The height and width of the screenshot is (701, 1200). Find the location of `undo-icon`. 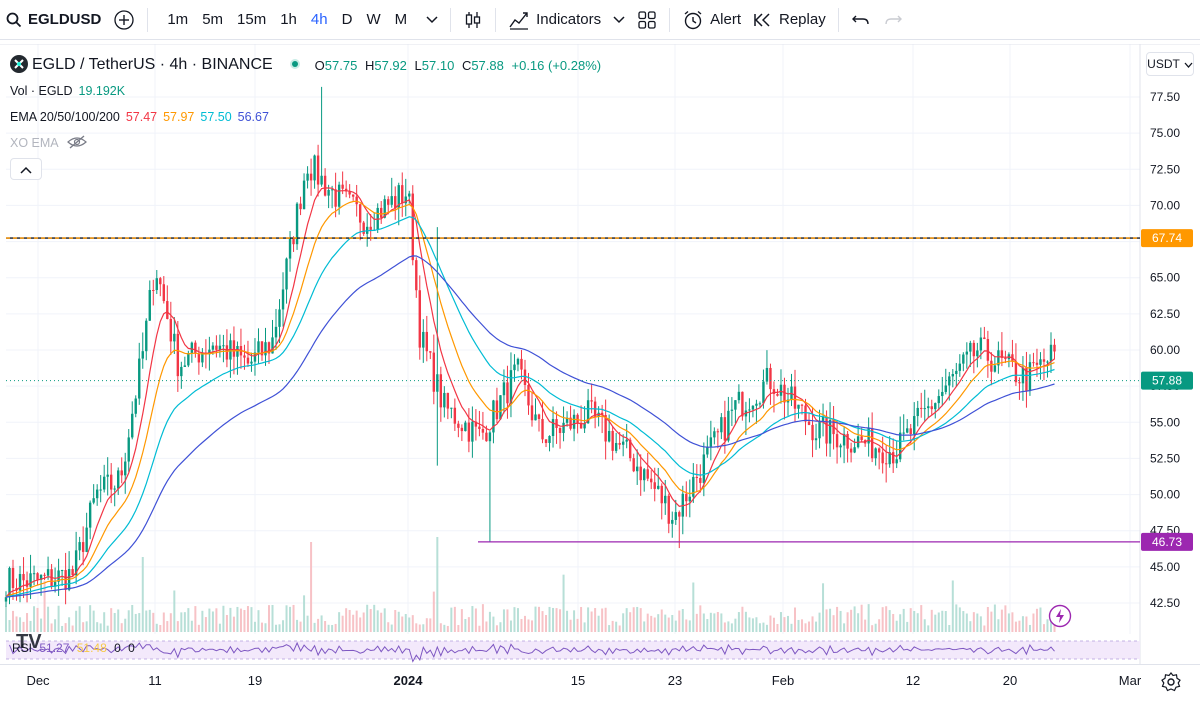

undo-icon is located at coordinates (861, 20).